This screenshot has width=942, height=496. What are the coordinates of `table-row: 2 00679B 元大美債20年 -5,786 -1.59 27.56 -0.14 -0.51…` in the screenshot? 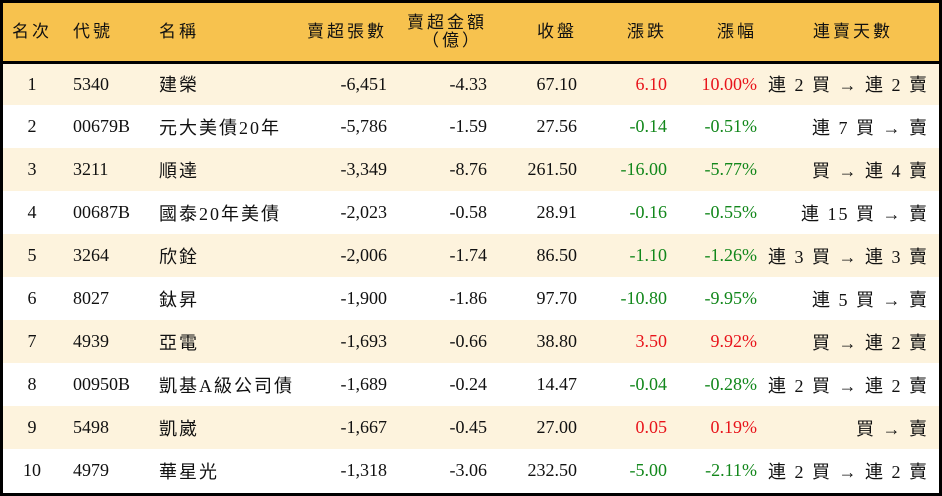 It's located at (471, 126).